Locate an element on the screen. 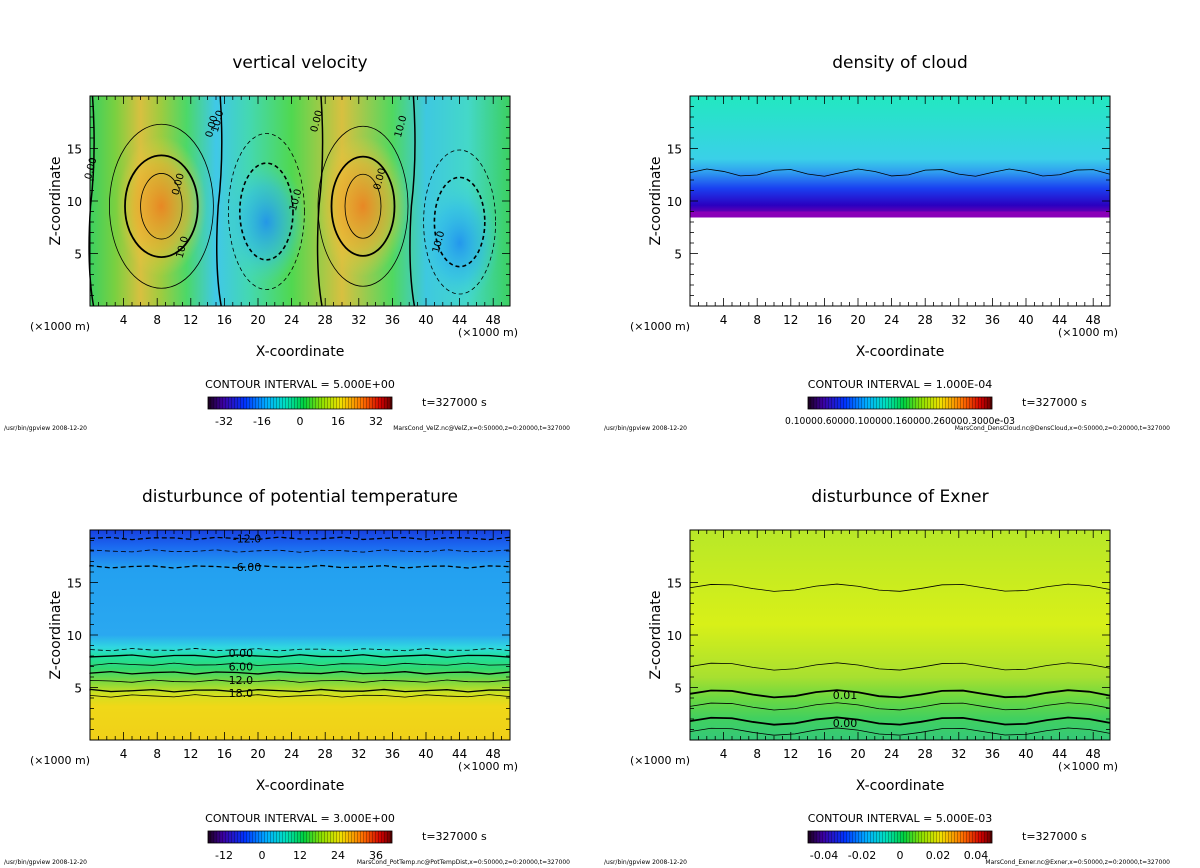  x-axis-label: X-coordinate is located at coordinates (900, 786).